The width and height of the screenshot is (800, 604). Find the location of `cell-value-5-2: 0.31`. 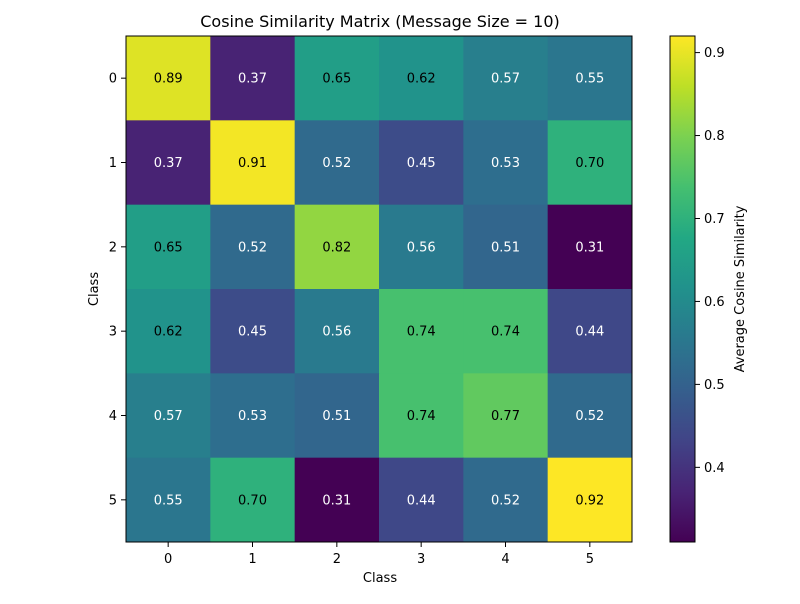

cell-value-5-2: 0.31 is located at coordinates (336, 500).